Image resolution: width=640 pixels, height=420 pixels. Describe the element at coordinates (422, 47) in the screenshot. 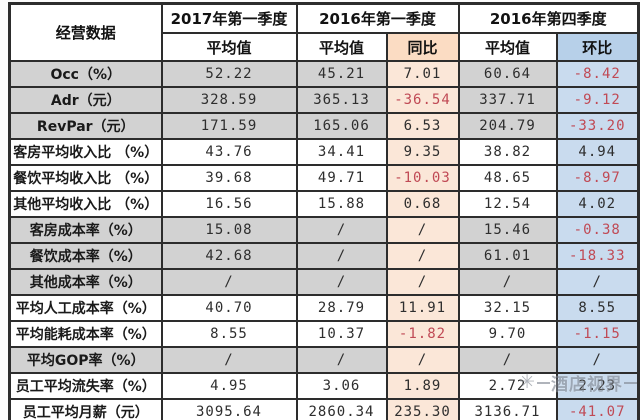

I see `subheader-yoy: 同比` at that location.